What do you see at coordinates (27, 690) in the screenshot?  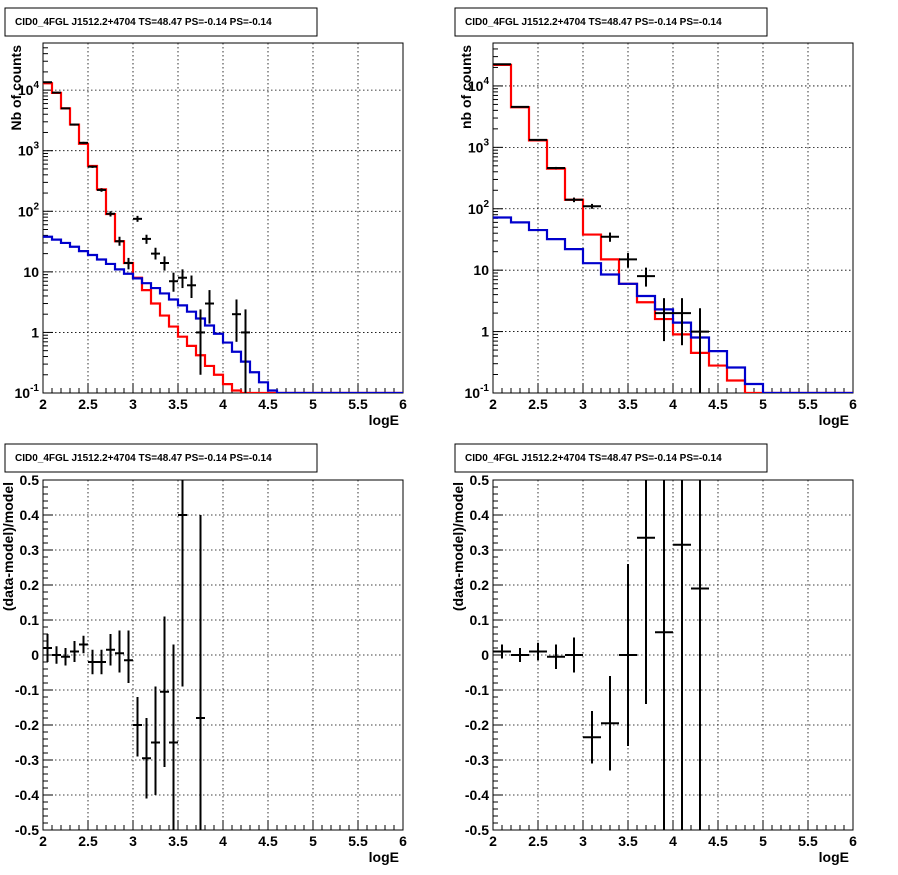 I see `y-tick-label: -0.1` at bounding box center [27, 690].